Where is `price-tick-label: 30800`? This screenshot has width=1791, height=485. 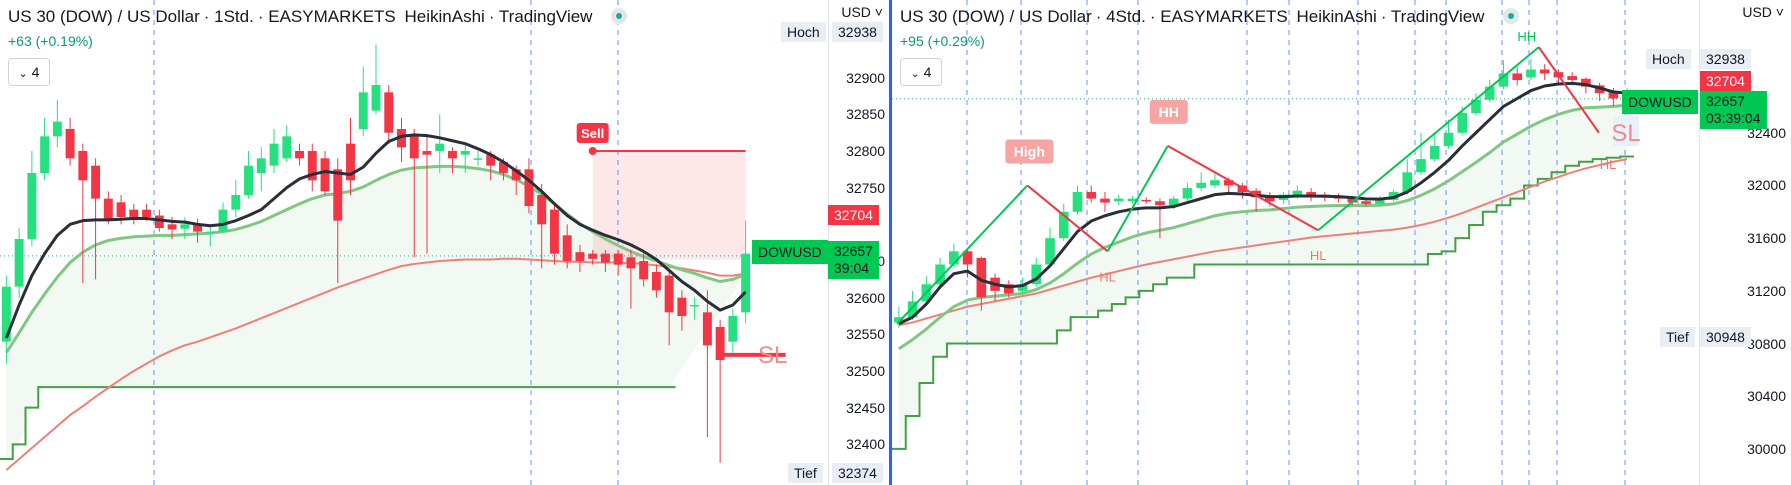 price-tick-label: 30800 is located at coordinates (1766, 343).